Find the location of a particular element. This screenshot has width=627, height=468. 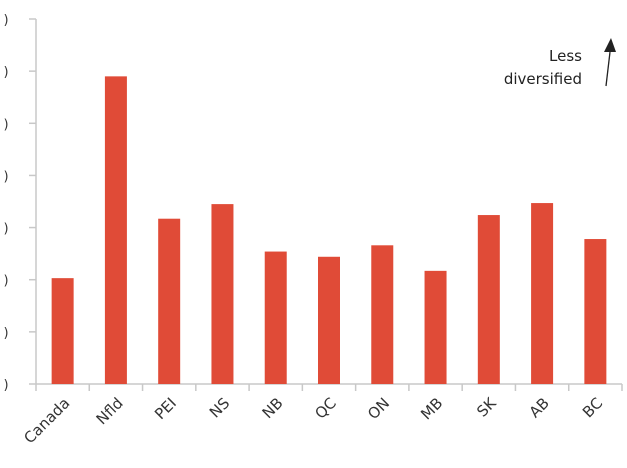

x-tick-label: BC is located at coordinates (592, 407).